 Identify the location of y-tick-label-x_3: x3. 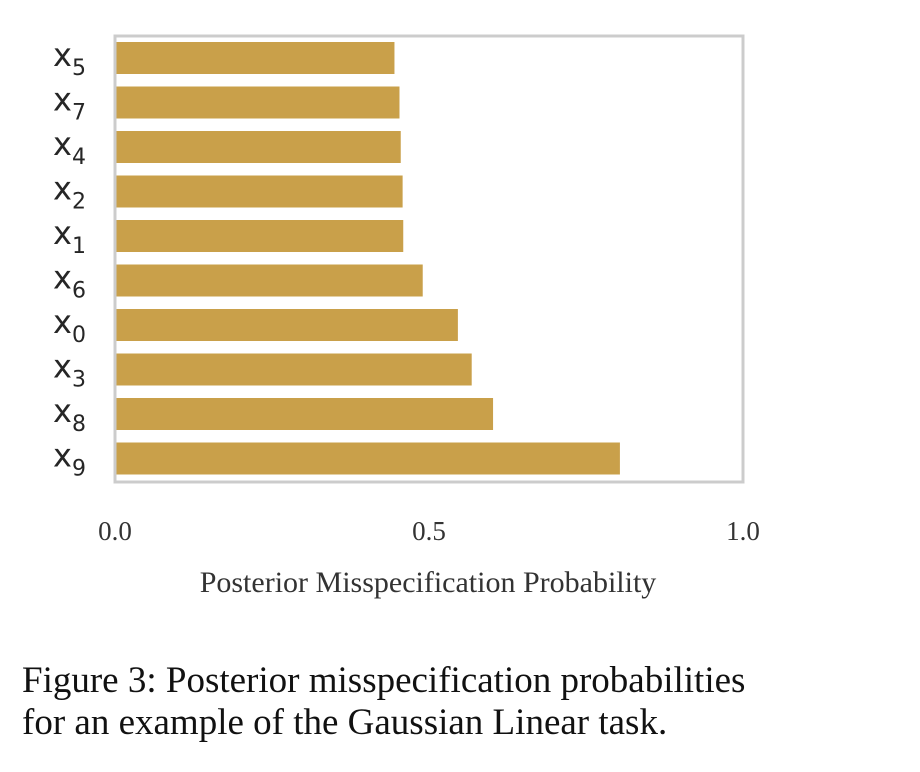
(69, 370).